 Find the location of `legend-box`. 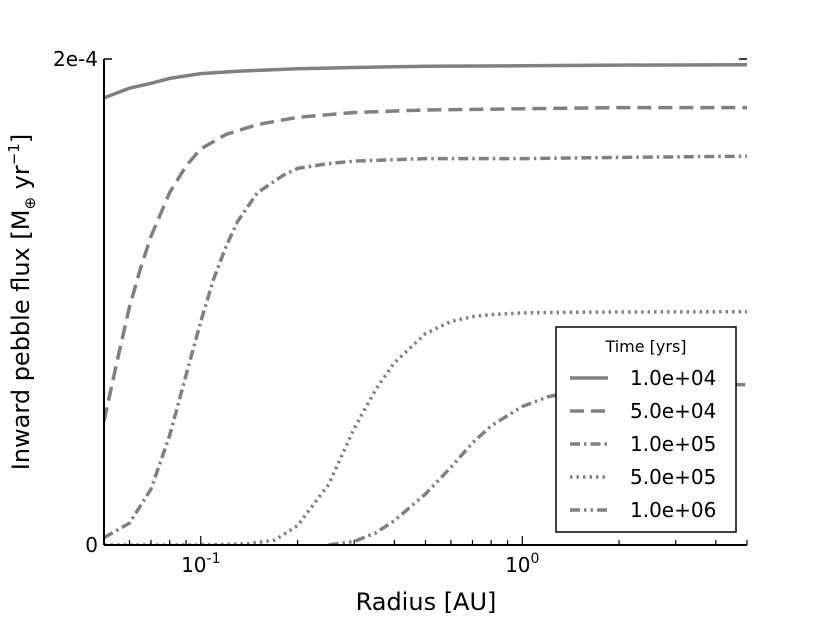

legend-box is located at coordinates (646, 429).